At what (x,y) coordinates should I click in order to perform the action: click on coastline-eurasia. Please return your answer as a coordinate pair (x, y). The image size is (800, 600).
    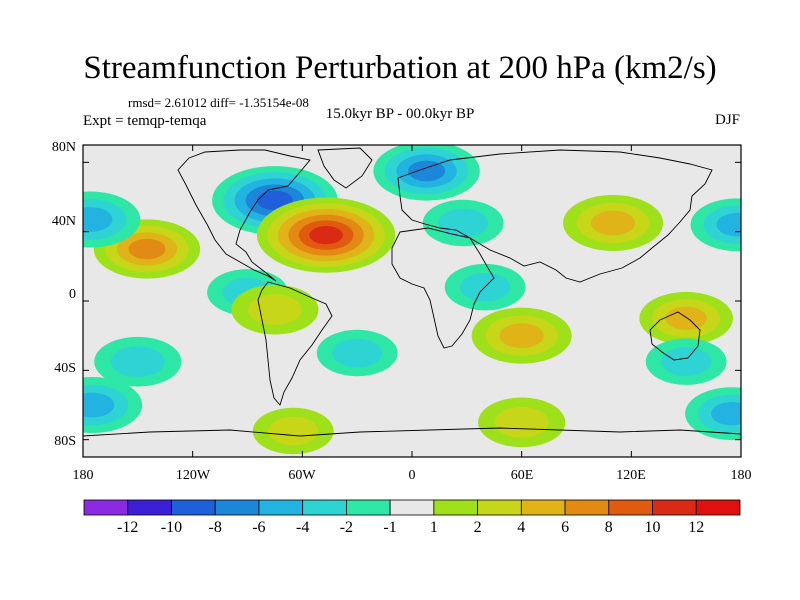
    Looking at the image, I should click on (555, 216).